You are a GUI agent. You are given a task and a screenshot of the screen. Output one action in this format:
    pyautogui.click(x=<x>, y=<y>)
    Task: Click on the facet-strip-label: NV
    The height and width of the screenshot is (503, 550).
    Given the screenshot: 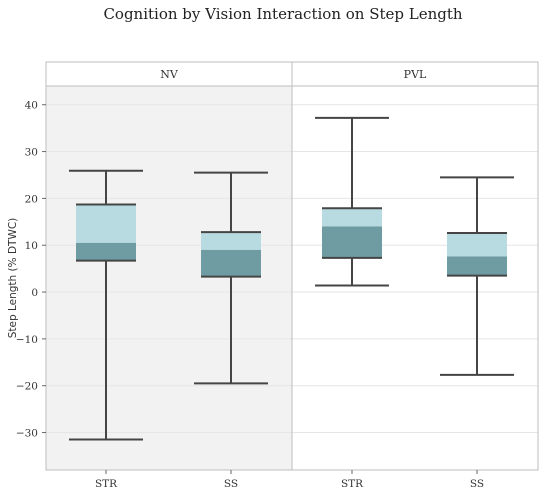 What is the action you would take?
    pyautogui.click(x=169, y=74)
    